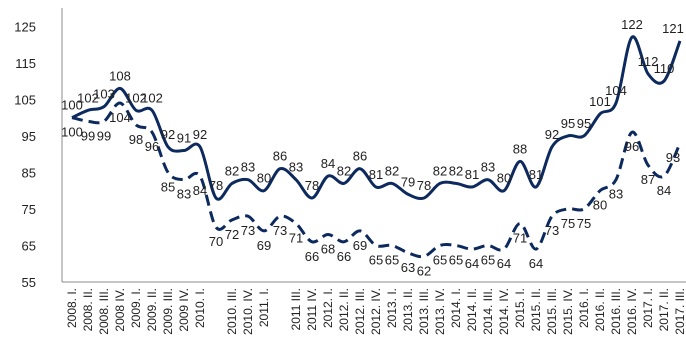 This screenshot has width=686, height=347. What do you see at coordinates (552, 311) in the screenshot?
I see `x-tick-label: 2015. III.` at bounding box center [552, 311].